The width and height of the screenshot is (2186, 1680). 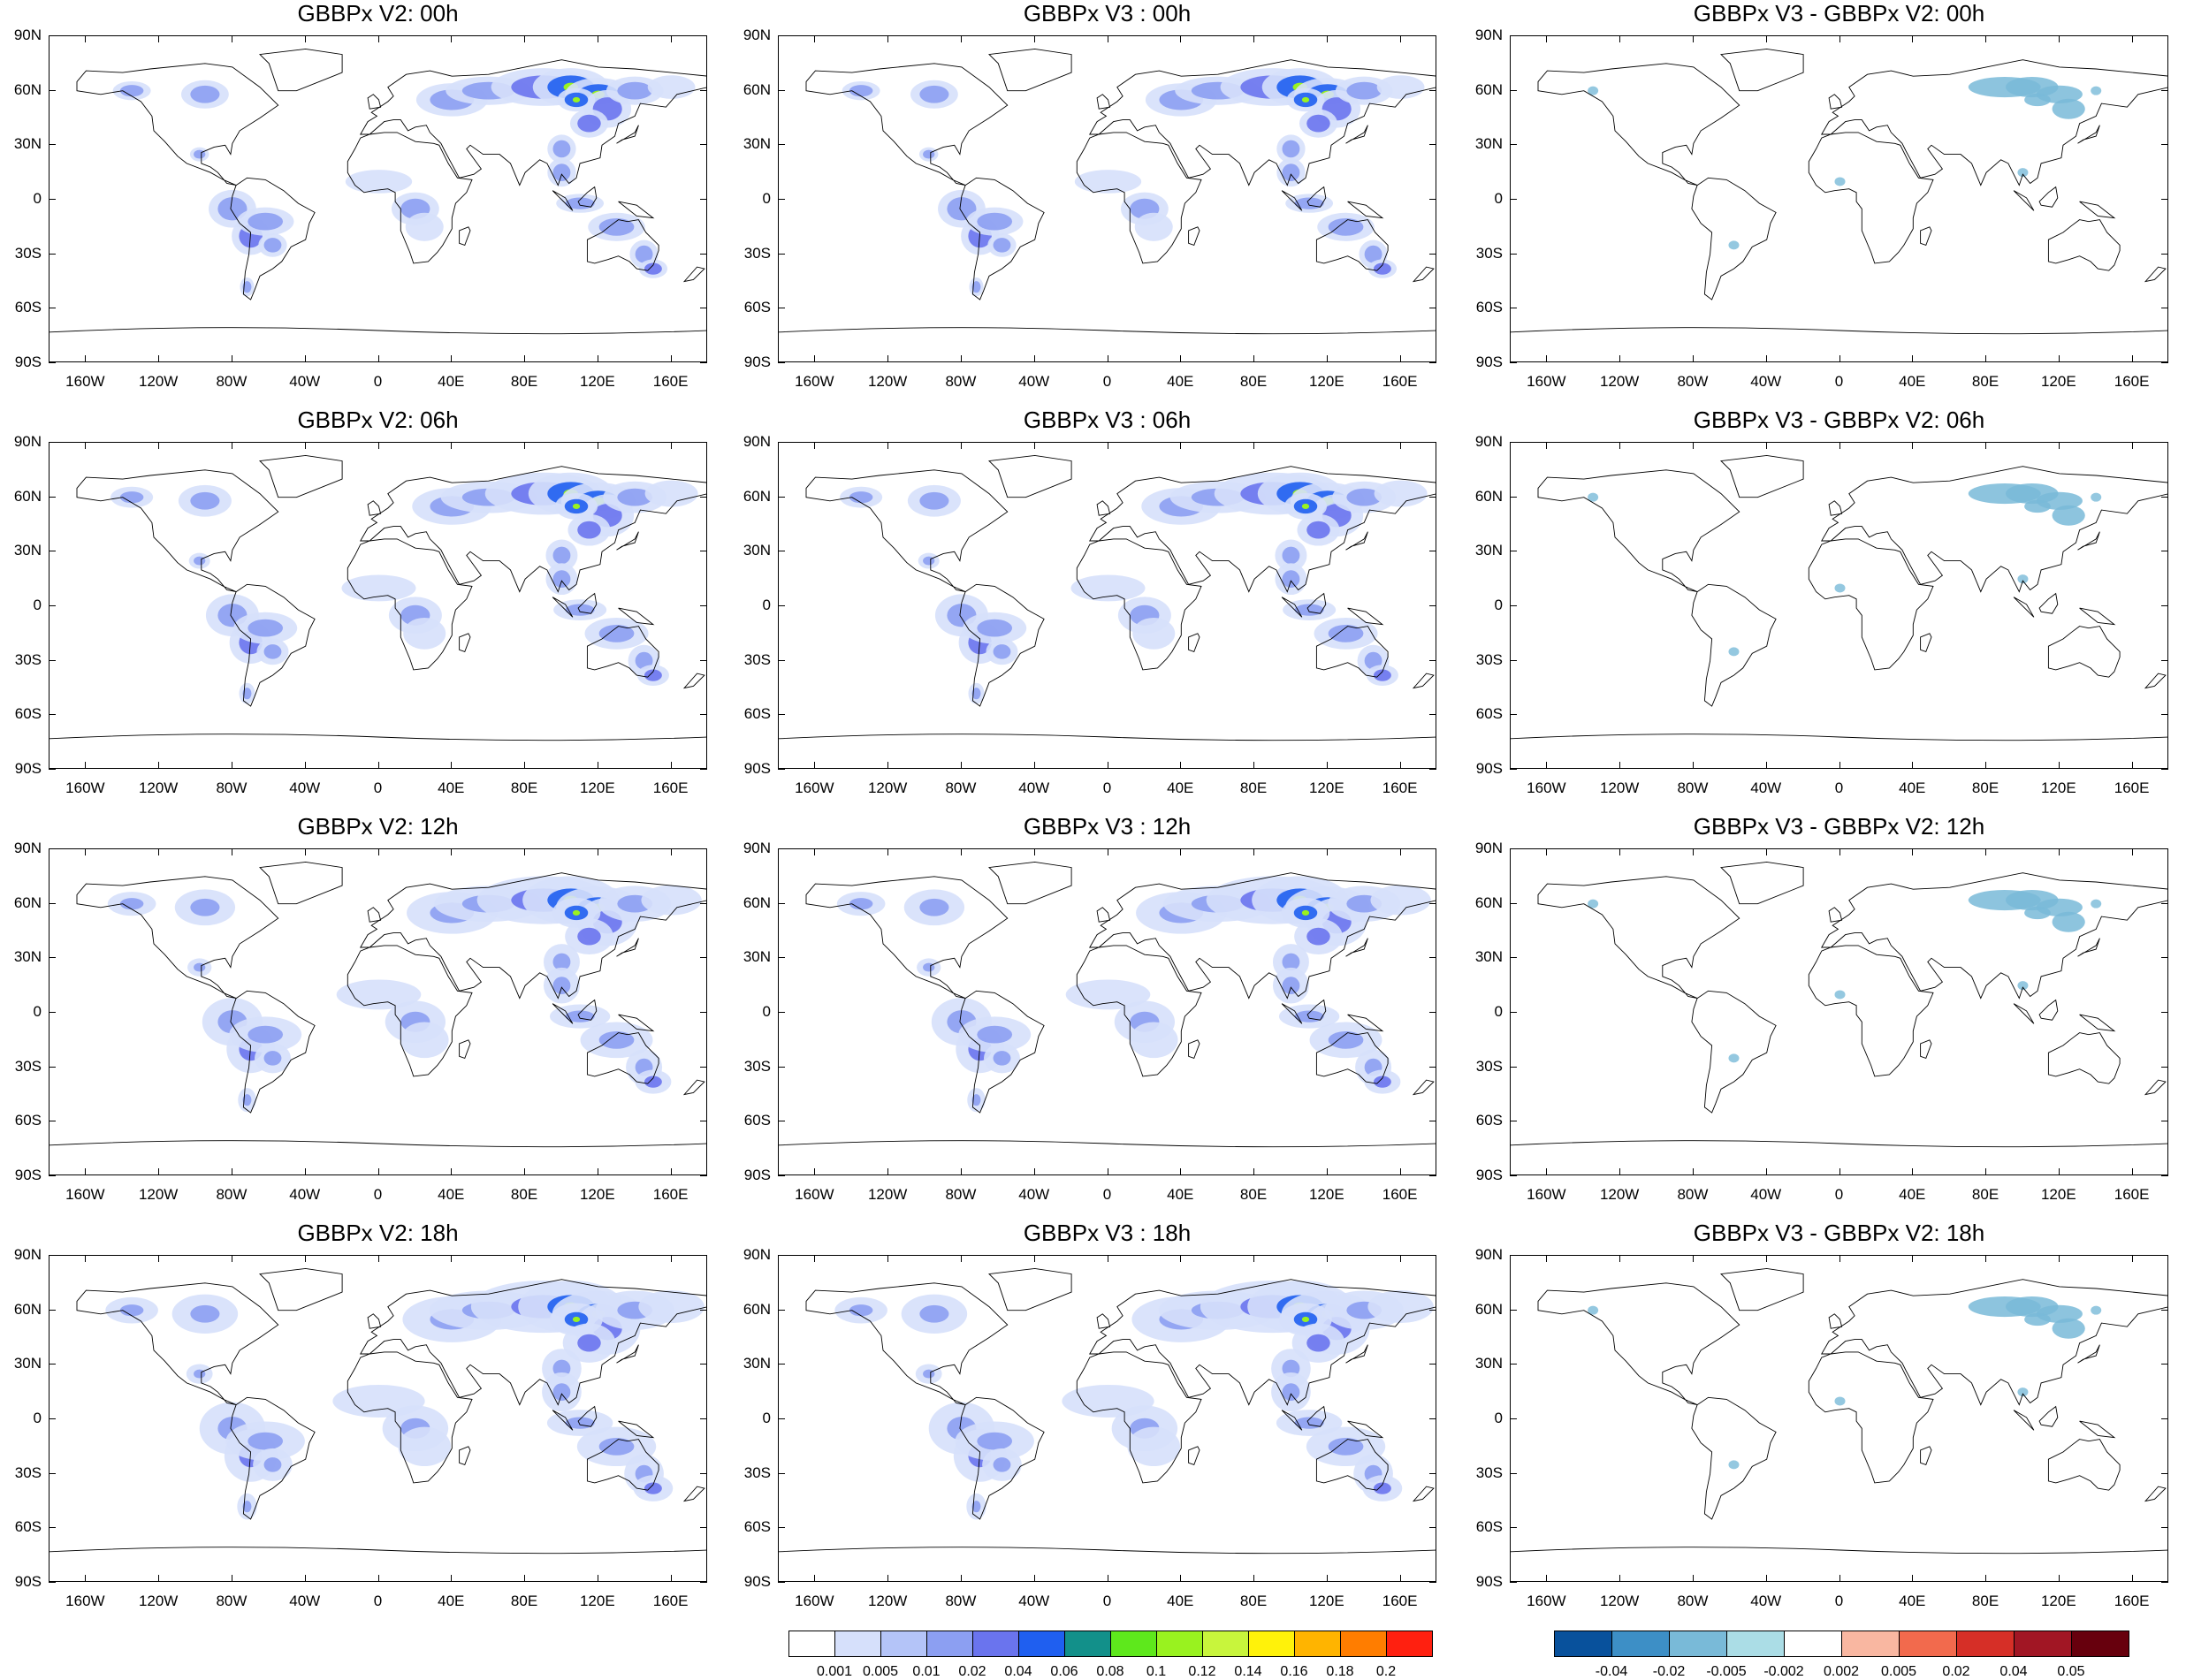 I want to click on colorbar-label: 0.14, so click(x=1248, y=1671).